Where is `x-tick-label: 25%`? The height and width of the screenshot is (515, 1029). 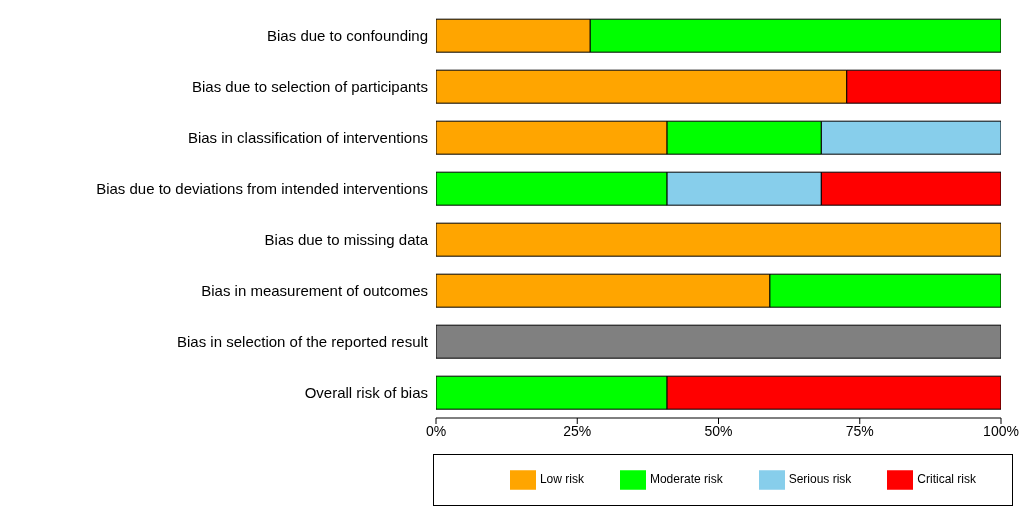 x-tick-label: 25% is located at coordinates (577, 430).